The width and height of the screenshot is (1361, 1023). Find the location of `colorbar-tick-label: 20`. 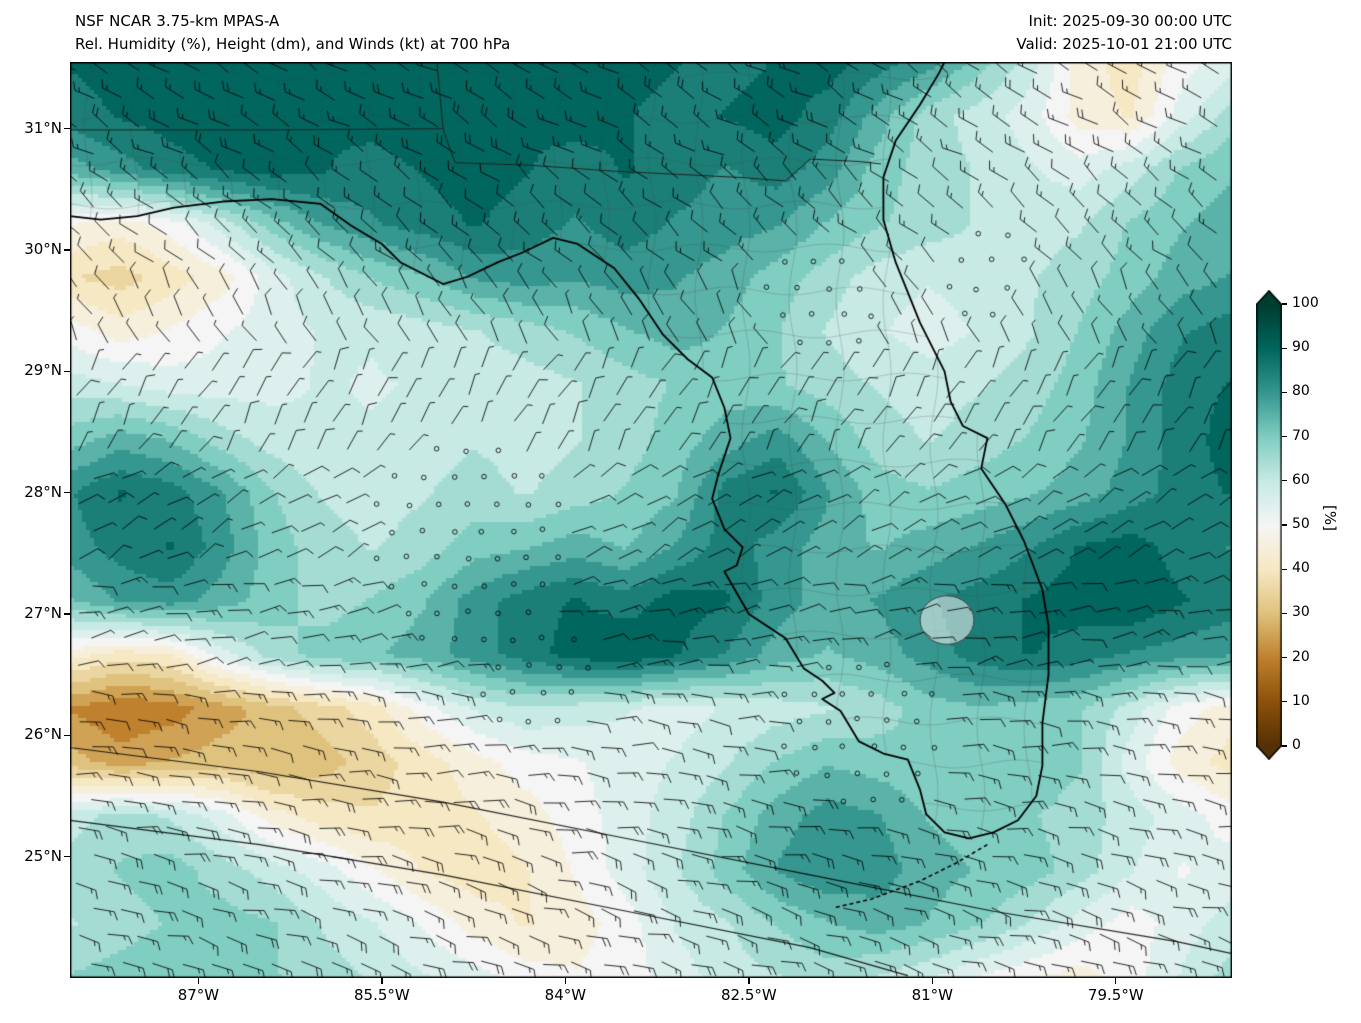

colorbar-tick-label: 20 is located at coordinates (1301, 656).